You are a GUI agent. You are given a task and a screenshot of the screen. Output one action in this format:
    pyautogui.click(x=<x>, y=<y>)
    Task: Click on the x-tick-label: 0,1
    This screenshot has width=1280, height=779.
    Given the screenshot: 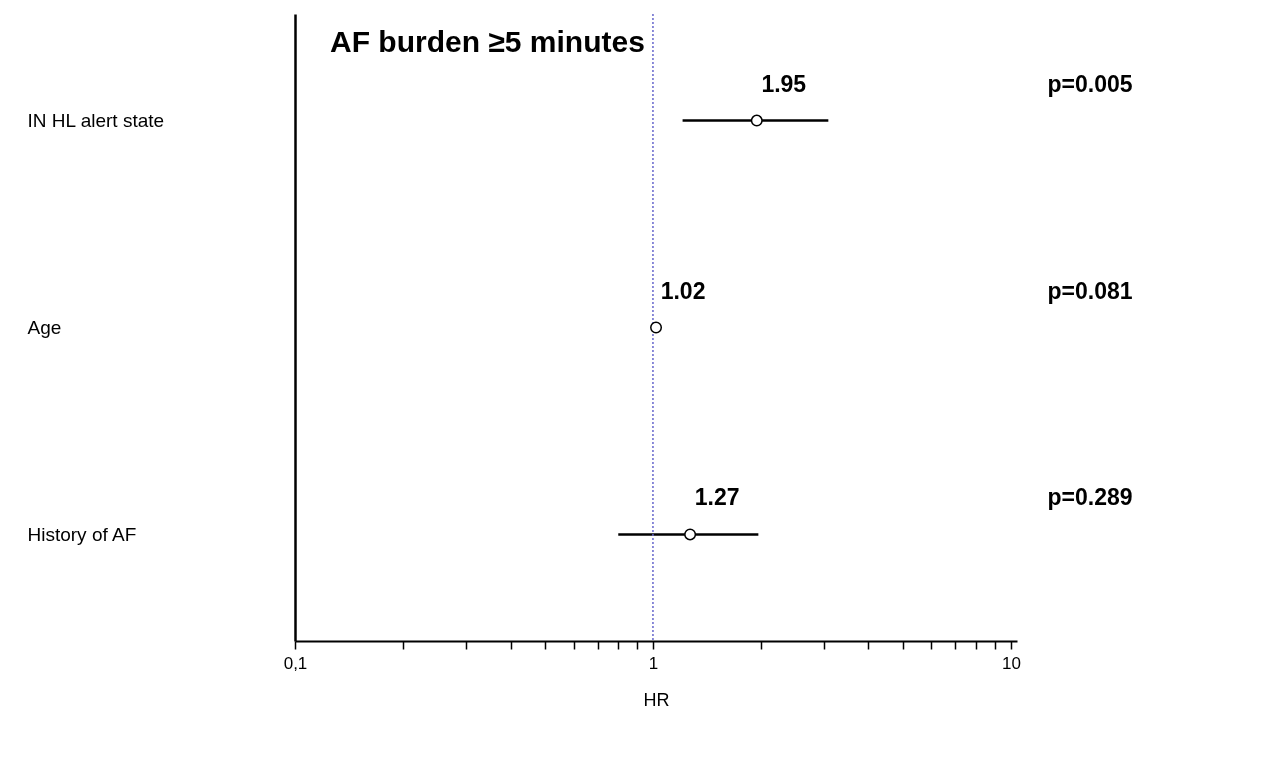 What is the action you would take?
    pyautogui.click(x=295, y=663)
    